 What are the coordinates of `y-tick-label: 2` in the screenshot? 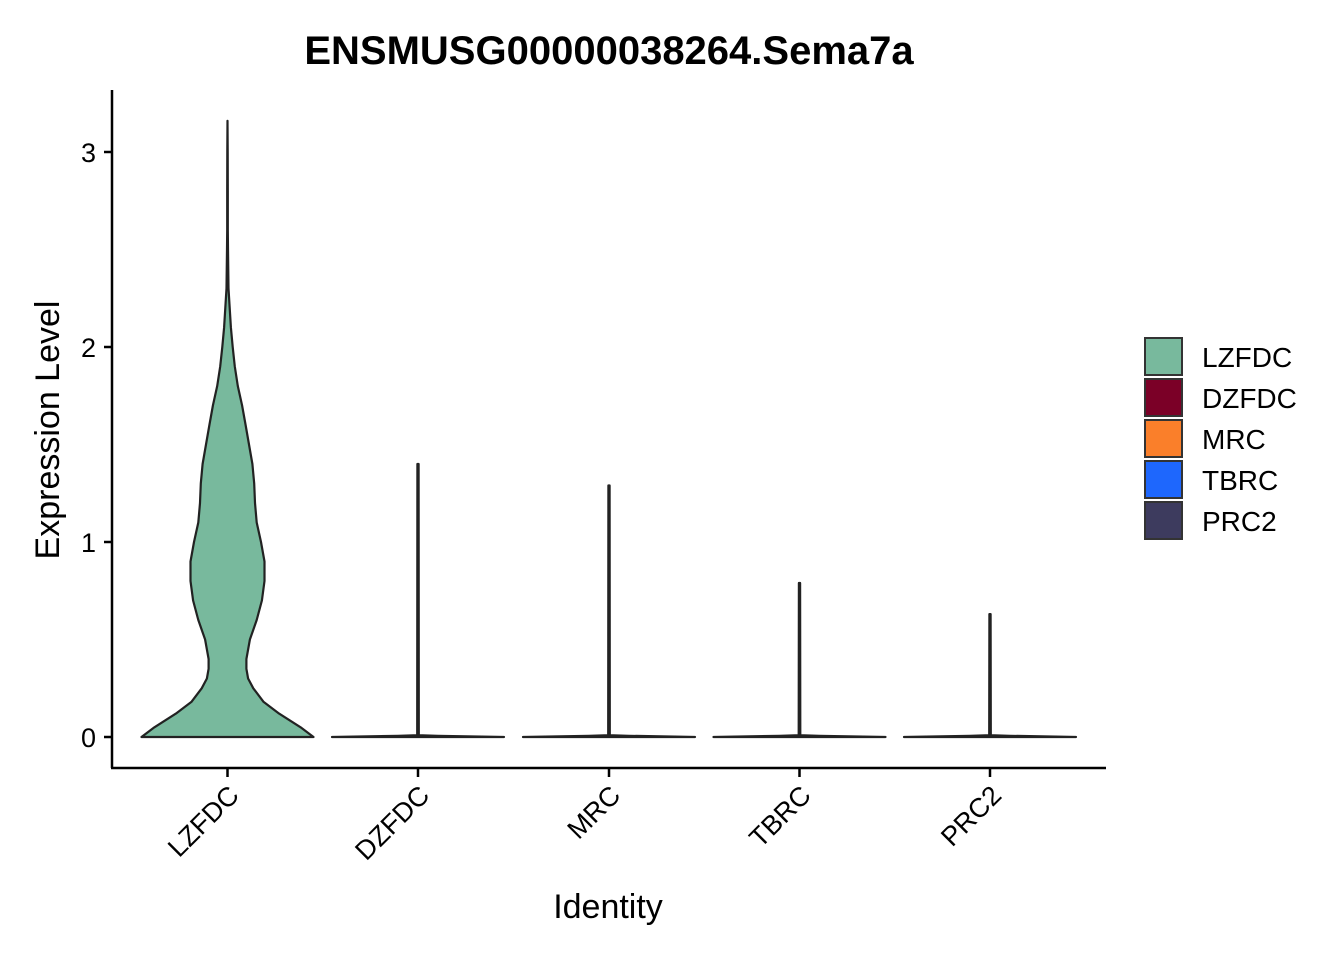 It's located at (88, 348).